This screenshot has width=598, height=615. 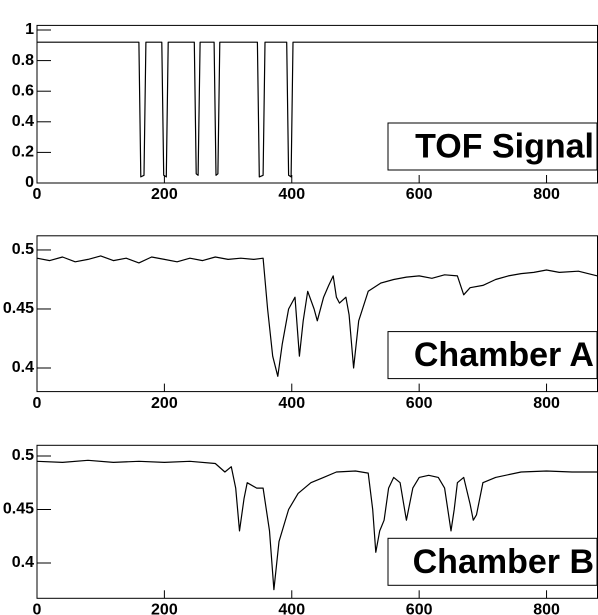 What do you see at coordinates (23, 152) in the screenshot?
I see `y-tick-label: 0.2` at bounding box center [23, 152].